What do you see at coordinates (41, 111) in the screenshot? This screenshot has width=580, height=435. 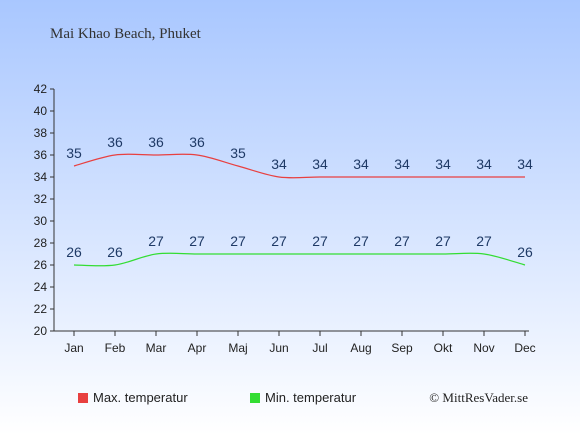 I see `y-tick-label: 40` at bounding box center [41, 111].